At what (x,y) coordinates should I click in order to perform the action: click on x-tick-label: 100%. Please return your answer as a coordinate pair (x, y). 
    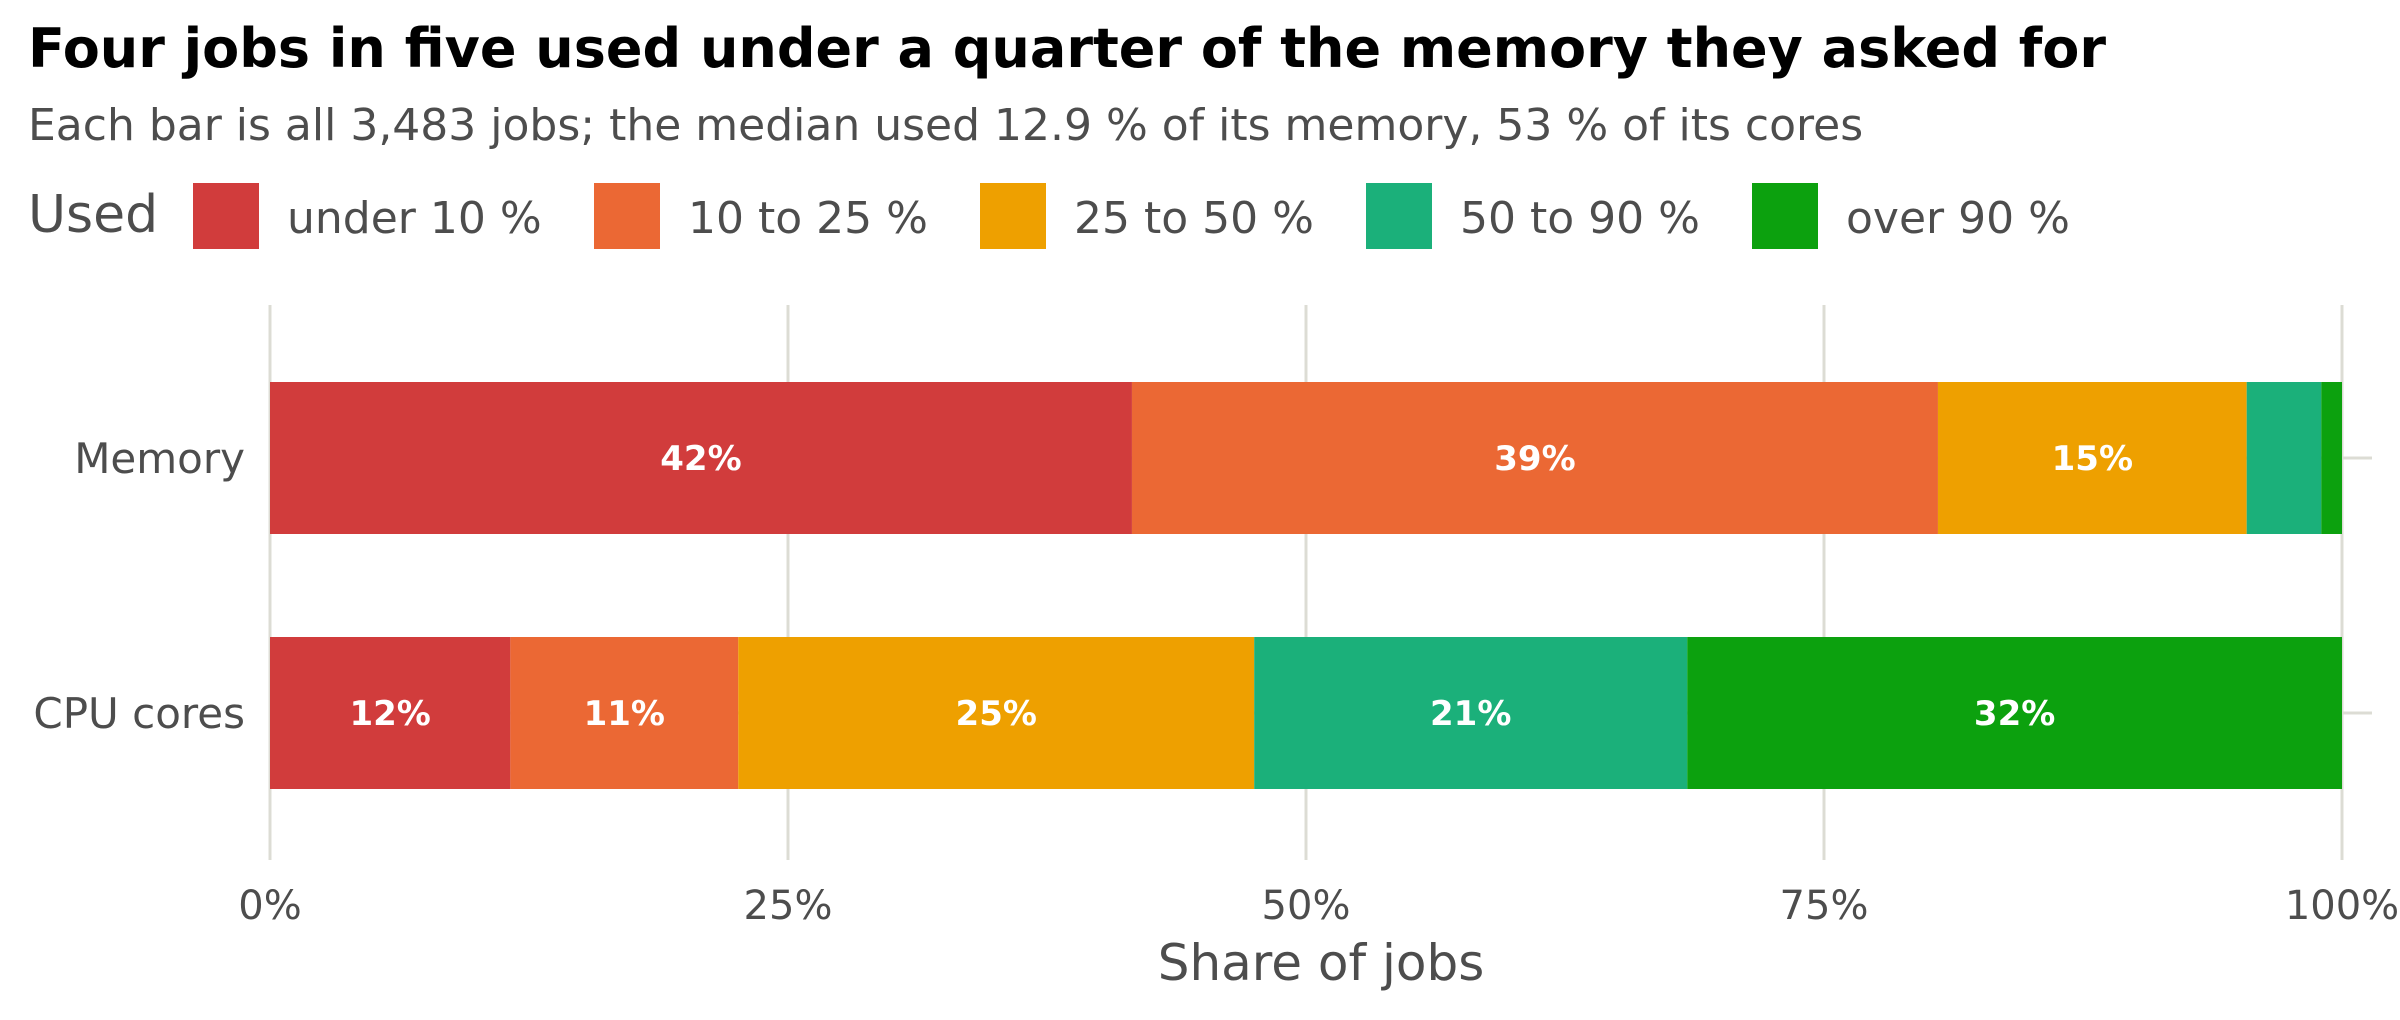
    Looking at the image, I should click on (2342, 906).